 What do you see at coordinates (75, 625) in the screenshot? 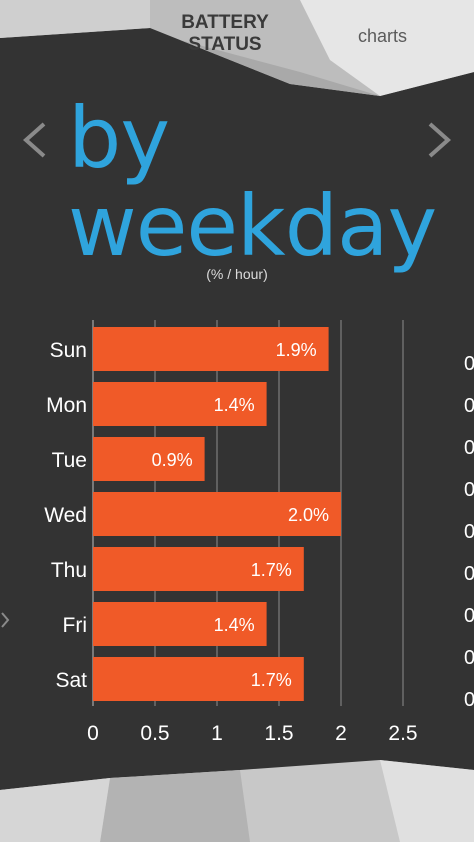
I see `category-label: Fri` at bounding box center [75, 625].